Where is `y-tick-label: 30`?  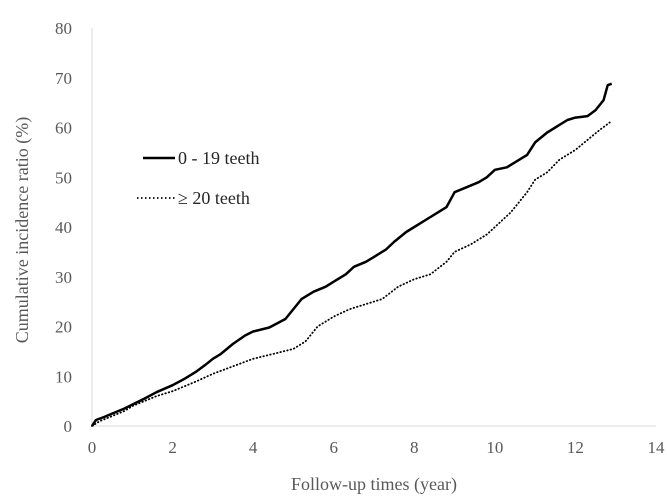 y-tick-label: 30 is located at coordinates (63, 277).